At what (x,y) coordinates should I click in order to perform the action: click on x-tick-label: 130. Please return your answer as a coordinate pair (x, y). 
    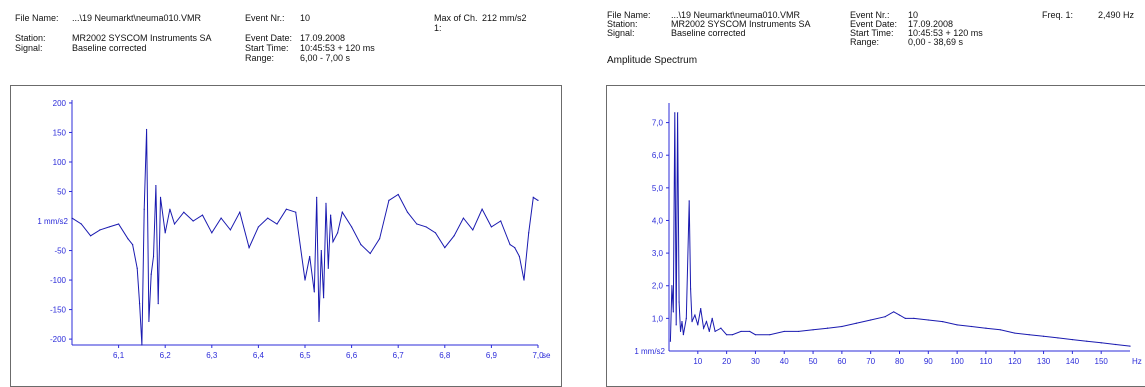
    Looking at the image, I should click on (1044, 361).